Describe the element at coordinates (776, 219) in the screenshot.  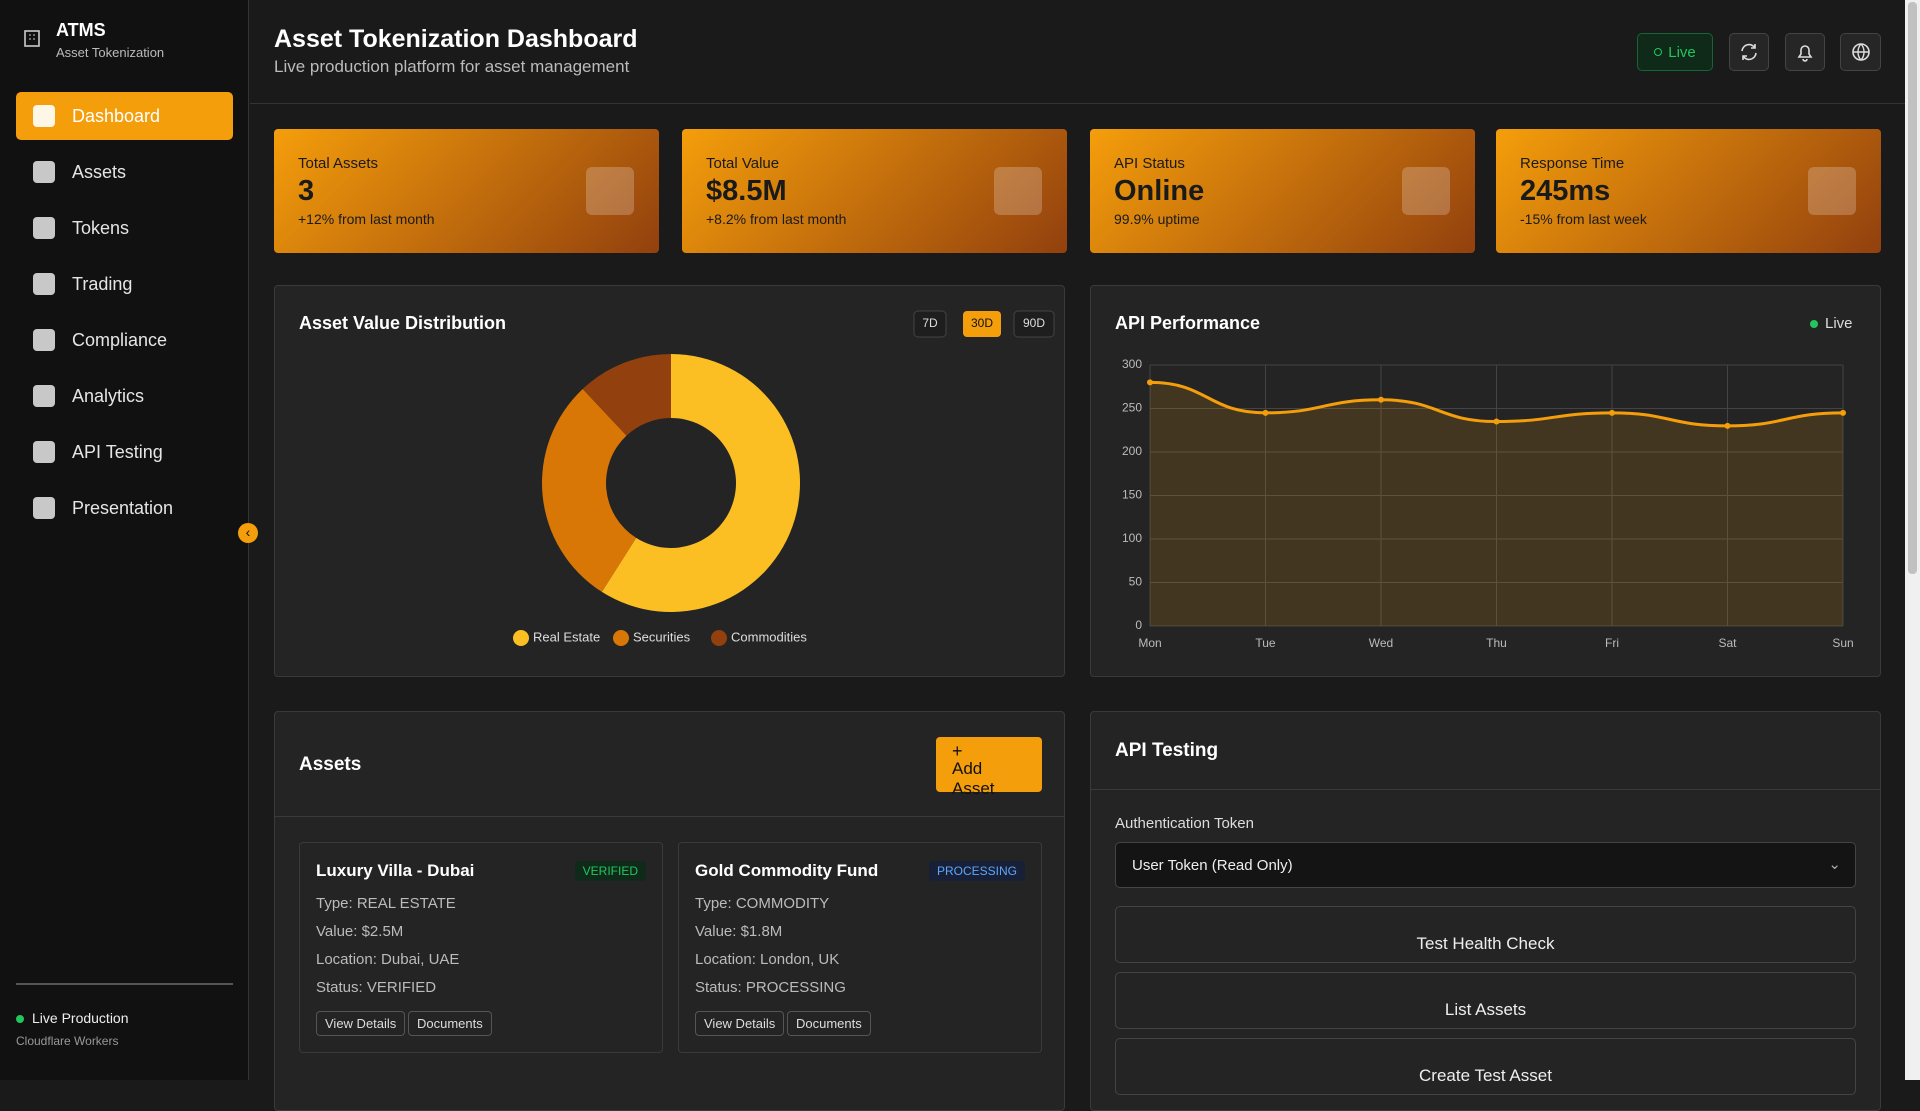
I see `stat-note: +8.2% from last month` at that location.